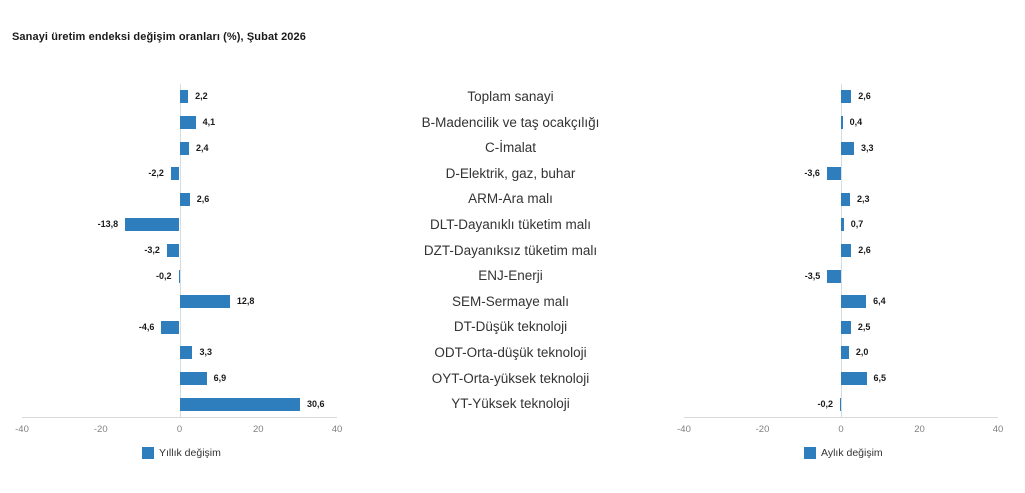 Image resolution: width=1025 pixels, height=493 pixels. Describe the element at coordinates (220, 377) in the screenshot. I see `value-label: 6,9` at that location.